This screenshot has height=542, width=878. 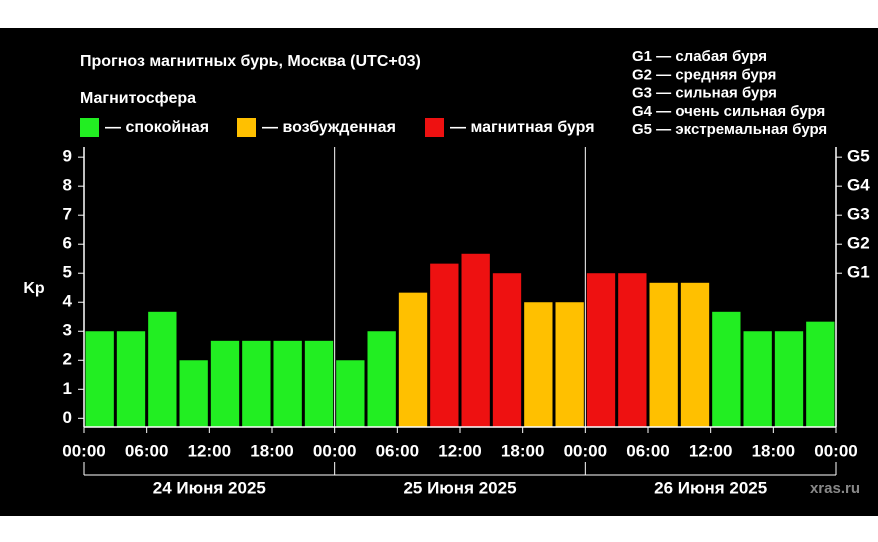 What do you see at coordinates (250, 61) in the screenshot?
I see `chart-title: Прогноз магнитных бурь, Москва (UTC+03)` at bounding box center [250, 61].